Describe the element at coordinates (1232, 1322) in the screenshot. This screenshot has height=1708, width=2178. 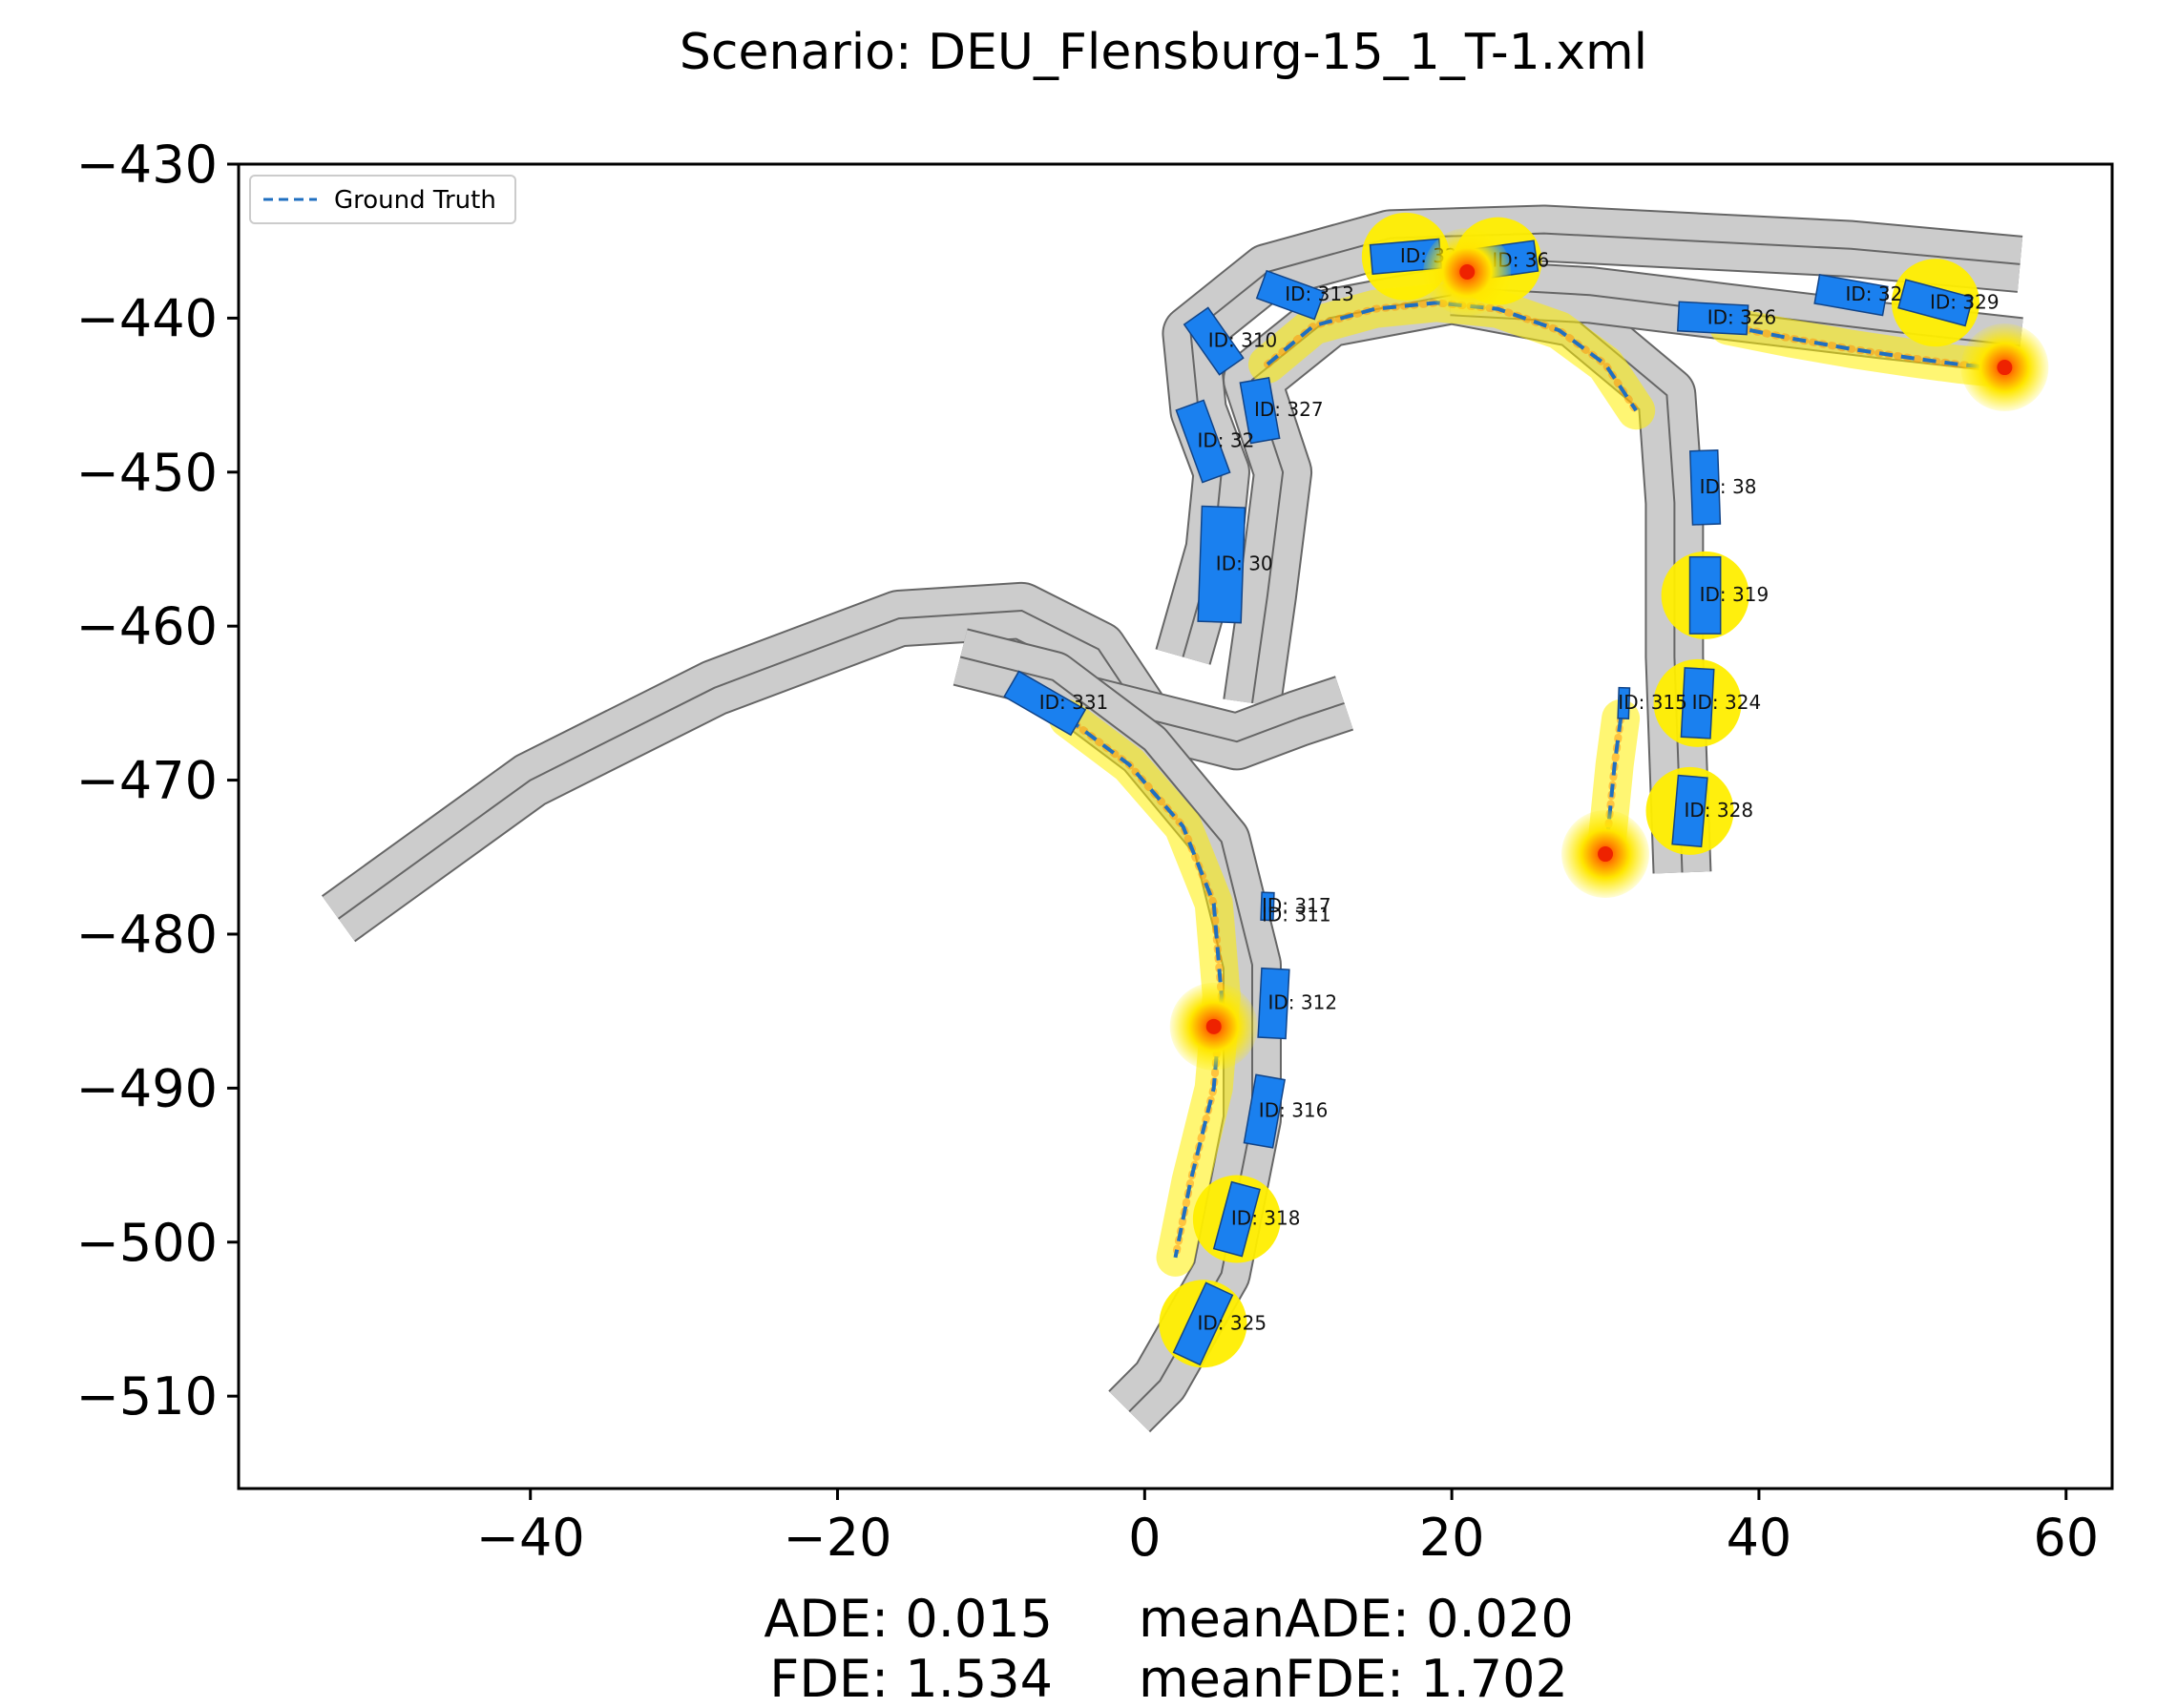
I see `vehicle-label: ID: 325` at that location.